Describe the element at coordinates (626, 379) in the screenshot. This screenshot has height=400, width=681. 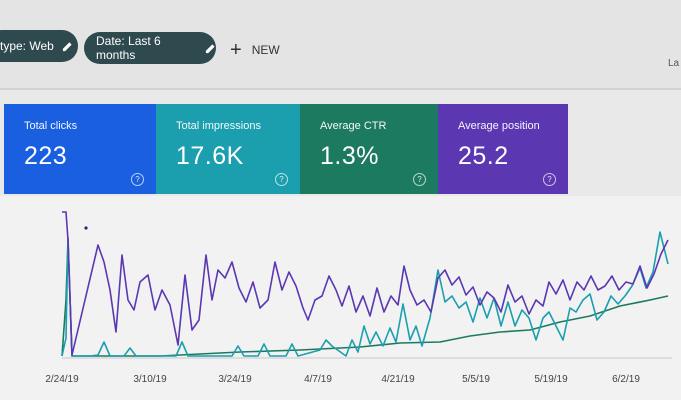
I see `x-tick-label: 6/2/19` at that location.